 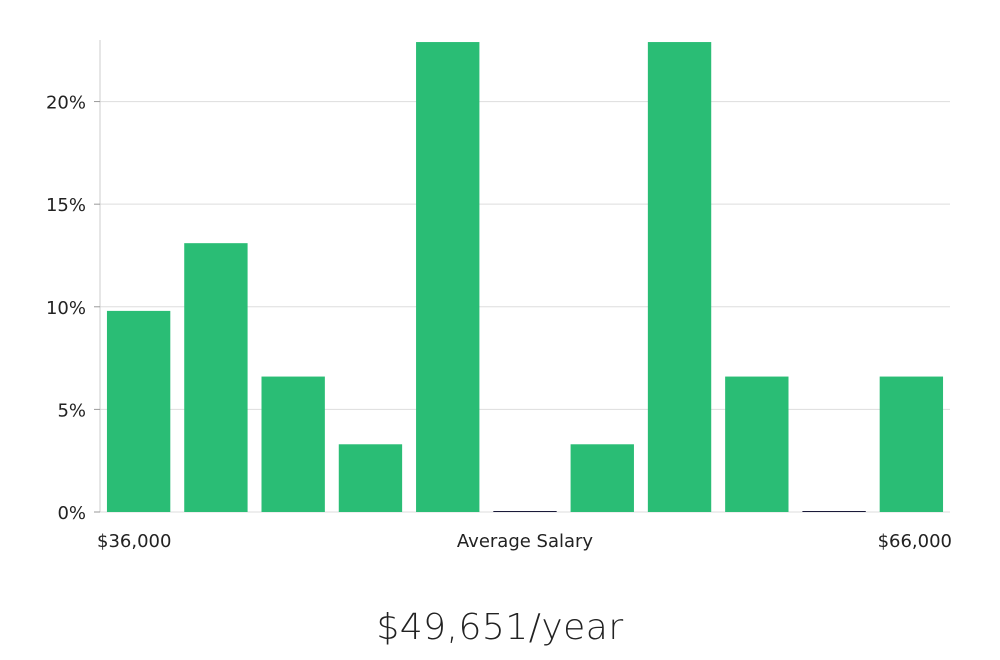 I want to click on y-tick-label: 5%, so click(x=71, y=410).